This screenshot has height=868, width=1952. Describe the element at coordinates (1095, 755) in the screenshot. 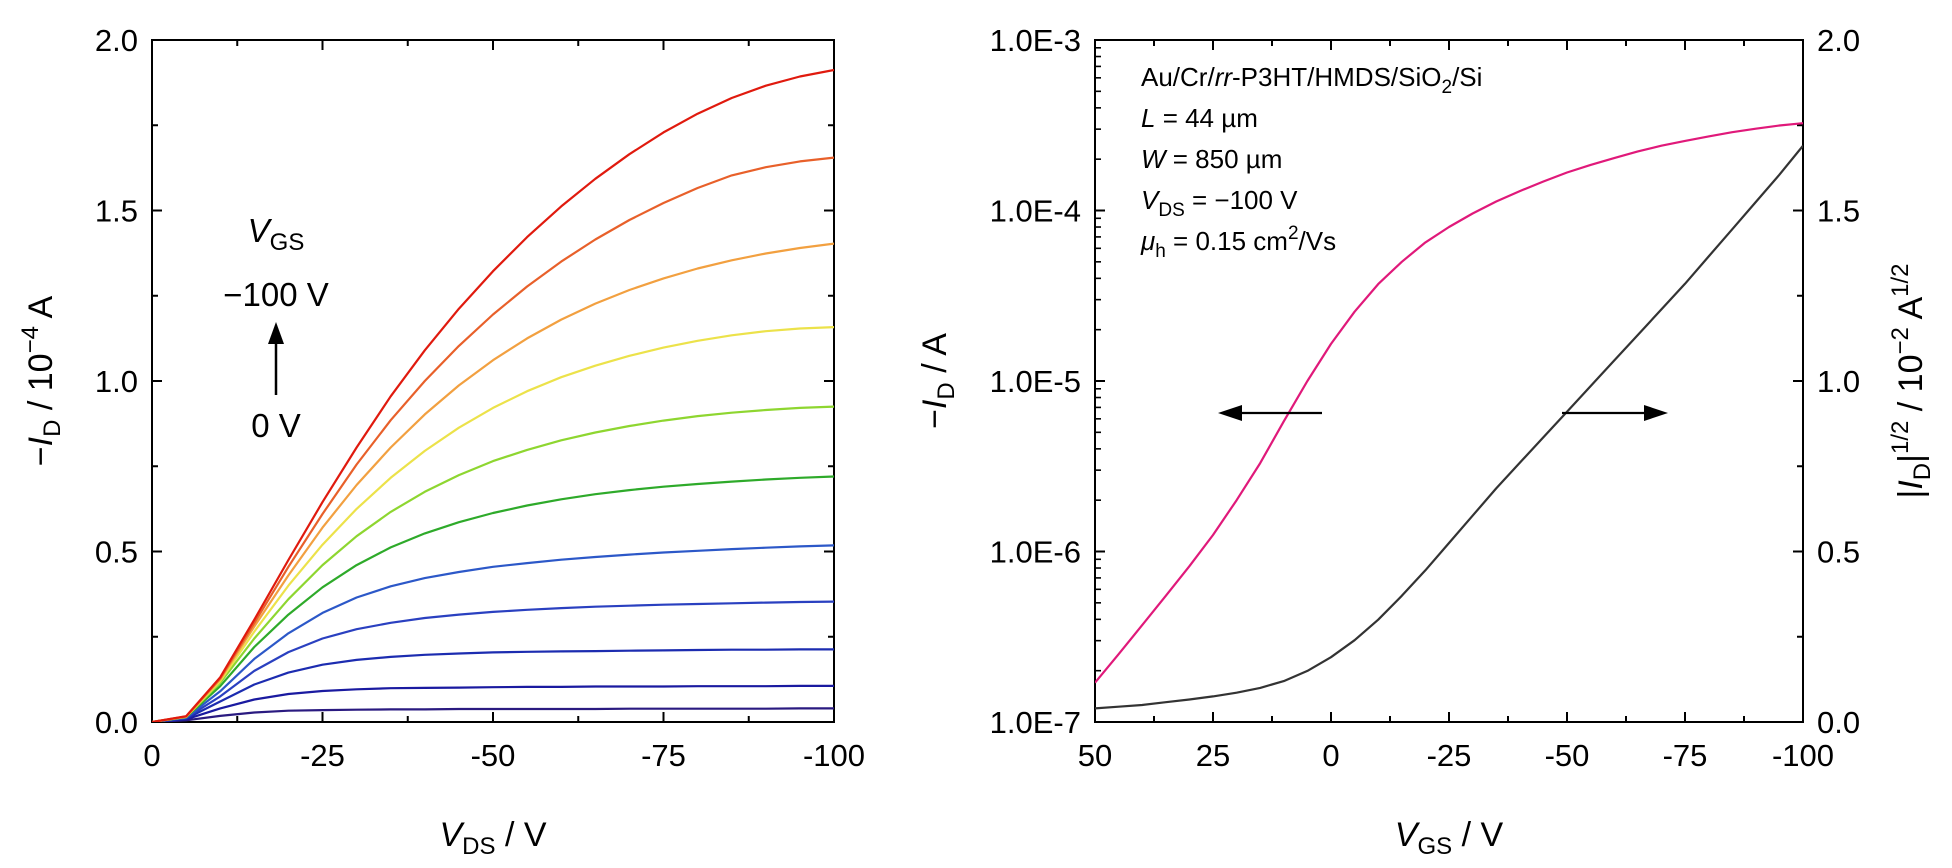

I see `transfer-x-tick-label: 50` at that location.